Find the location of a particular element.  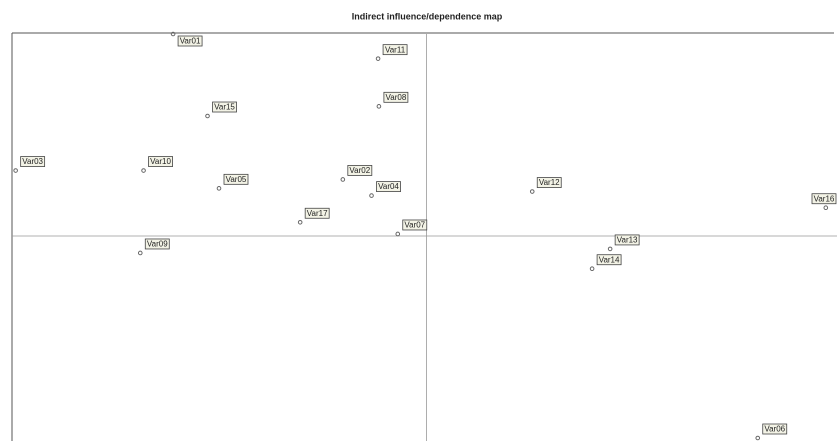

point-label: Var17 is located at coordinates (317, 213).